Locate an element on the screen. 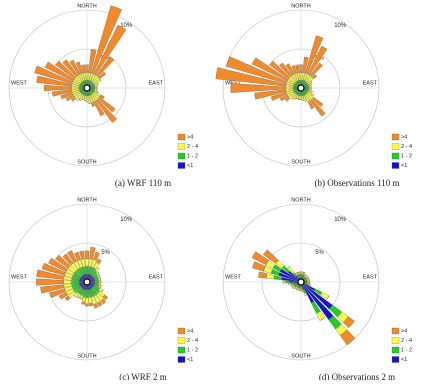  caption: (a) WRF 110 m is located at coordinates (143, 183).